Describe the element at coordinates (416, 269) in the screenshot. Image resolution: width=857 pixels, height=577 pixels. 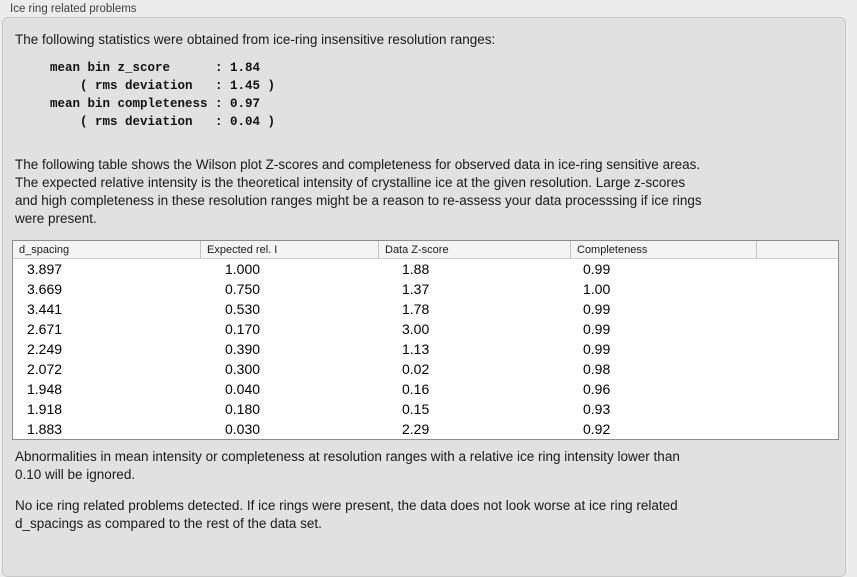
I see `table-cell: 1.88` at that location.